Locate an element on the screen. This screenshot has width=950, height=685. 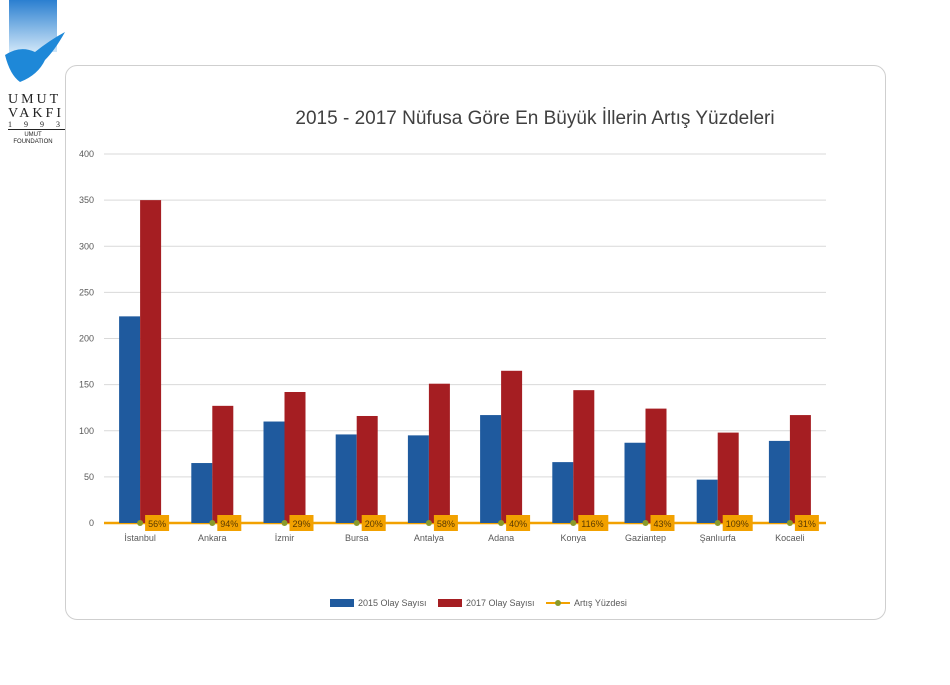
logo-line4: FOUNDATION is located at coordinates (33, 142).